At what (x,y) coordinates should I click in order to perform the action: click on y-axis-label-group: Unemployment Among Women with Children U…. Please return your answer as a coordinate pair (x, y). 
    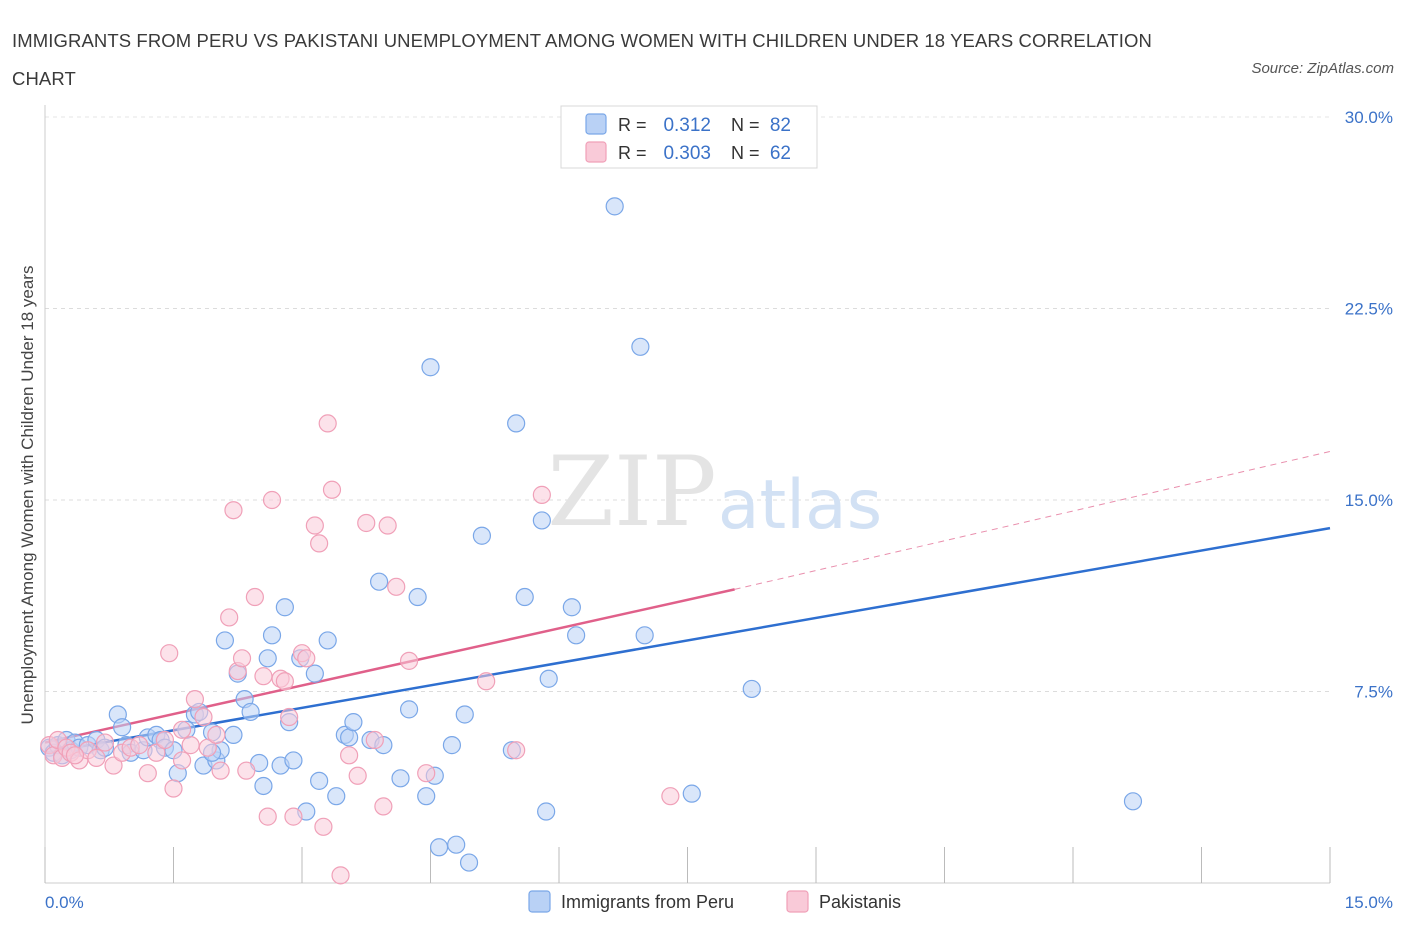
    Looking at the image, I should click on (27, 495).